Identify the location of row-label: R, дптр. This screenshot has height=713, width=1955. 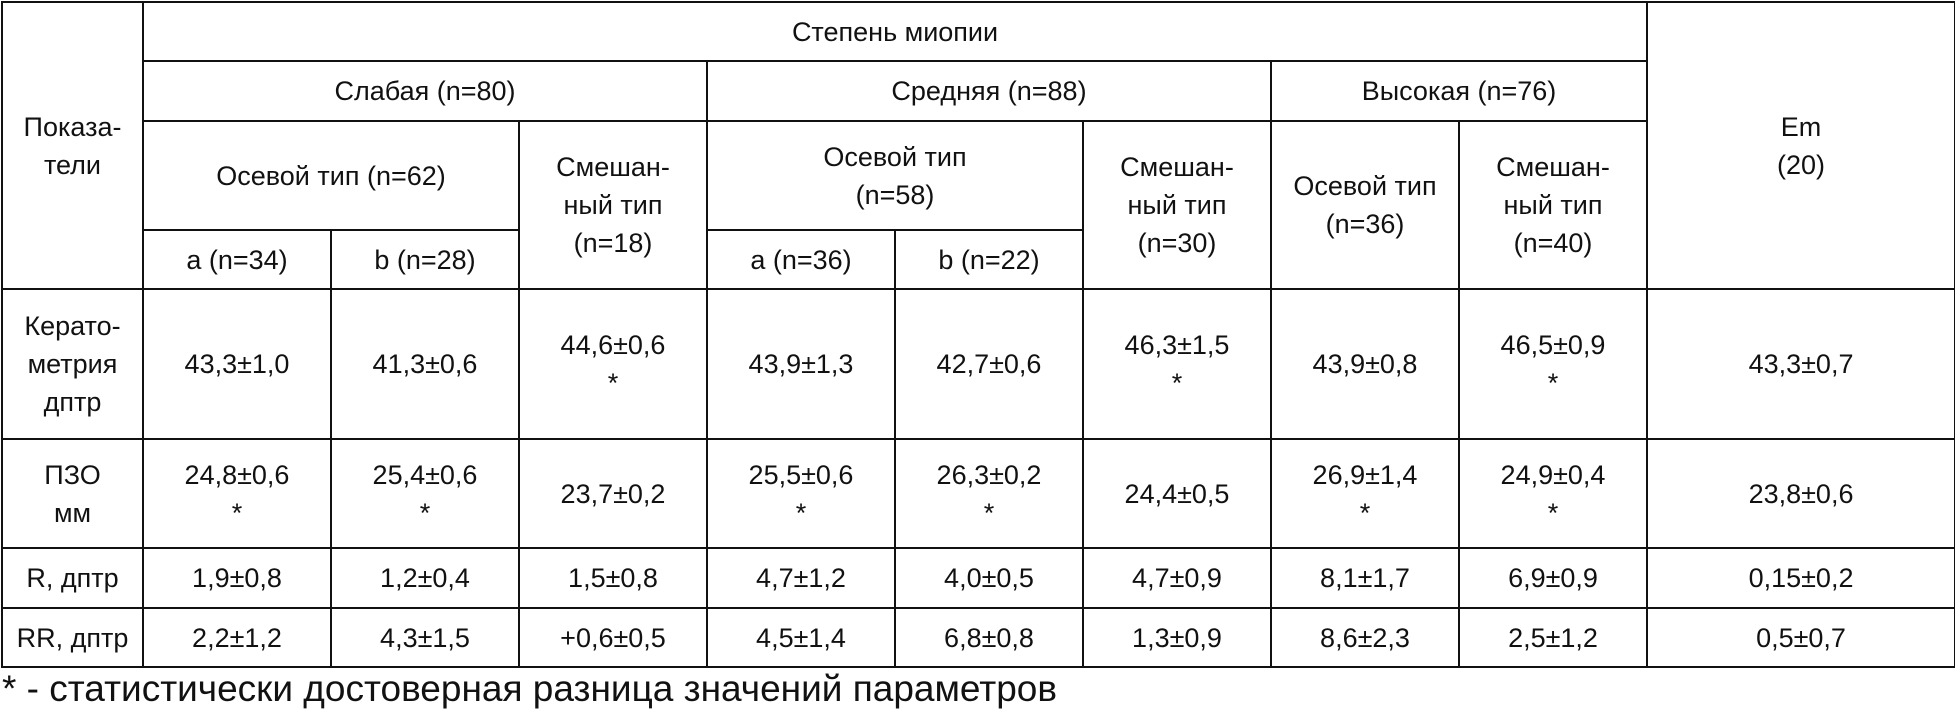
(72, 578).